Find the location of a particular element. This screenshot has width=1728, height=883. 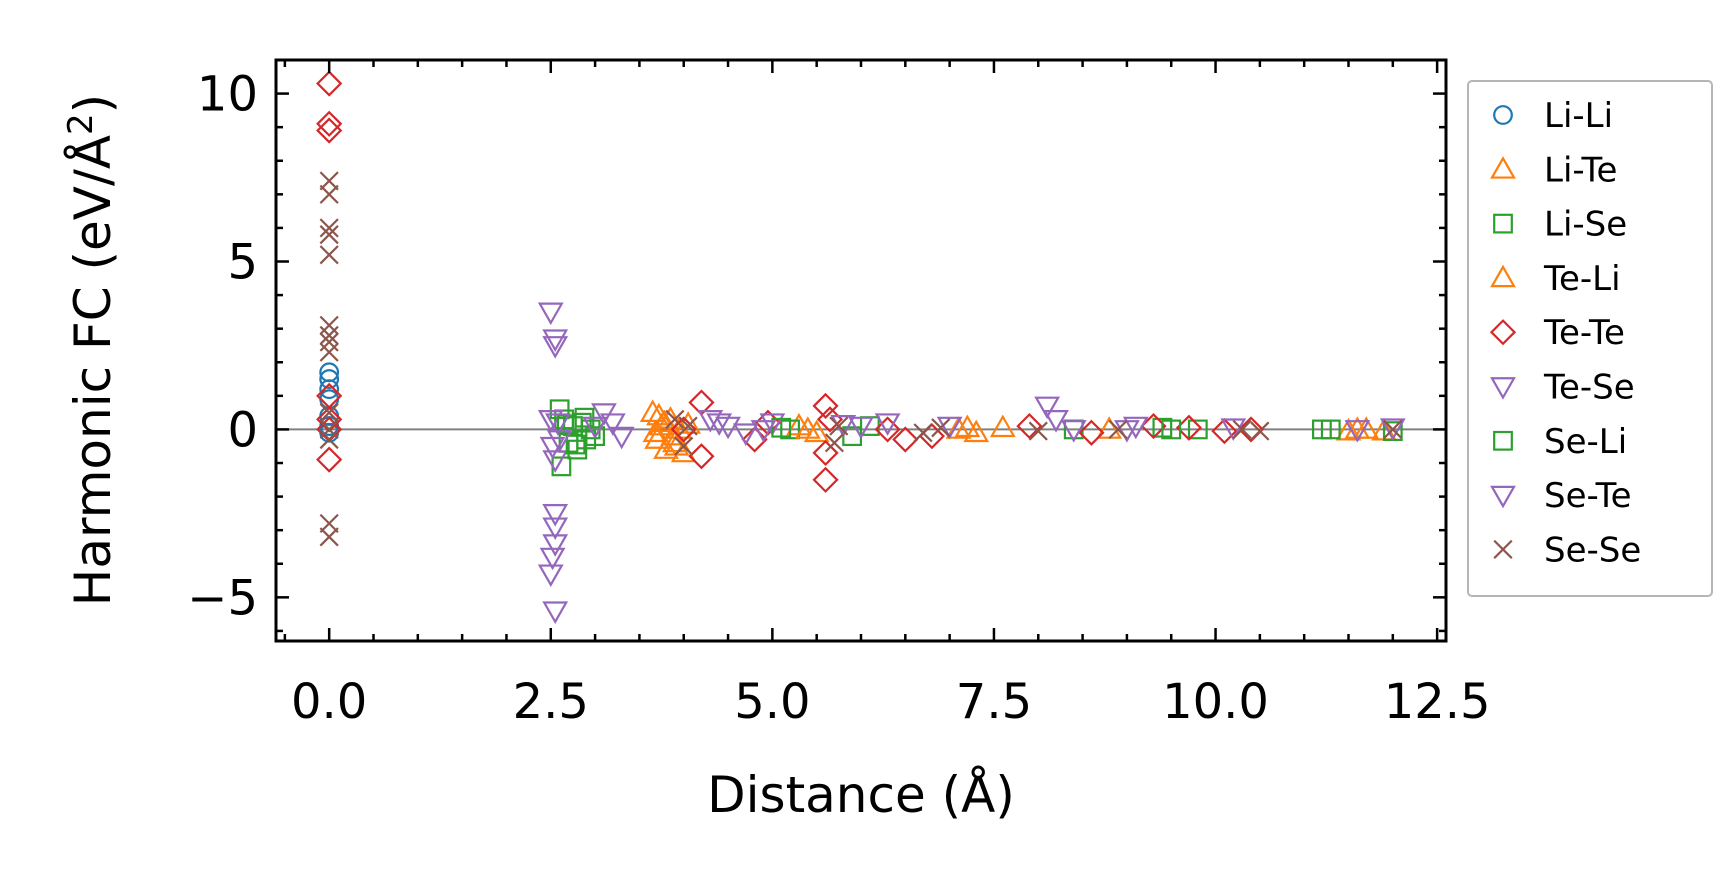

y-tick-label: −5 is located at coordinates (222, 598).